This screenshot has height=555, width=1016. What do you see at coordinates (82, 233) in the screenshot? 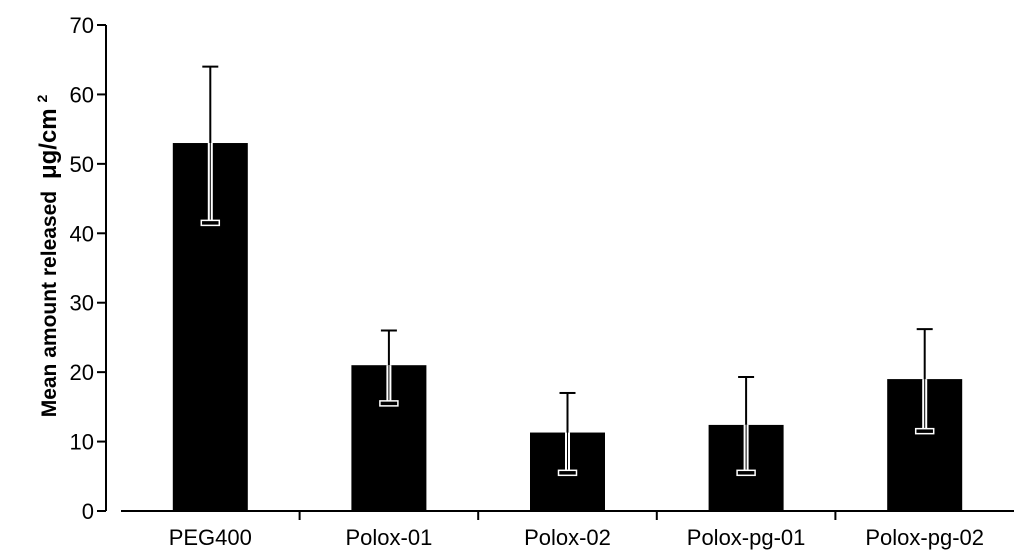
I see `y-tick-label: 40` at bounding box center [82, 233].